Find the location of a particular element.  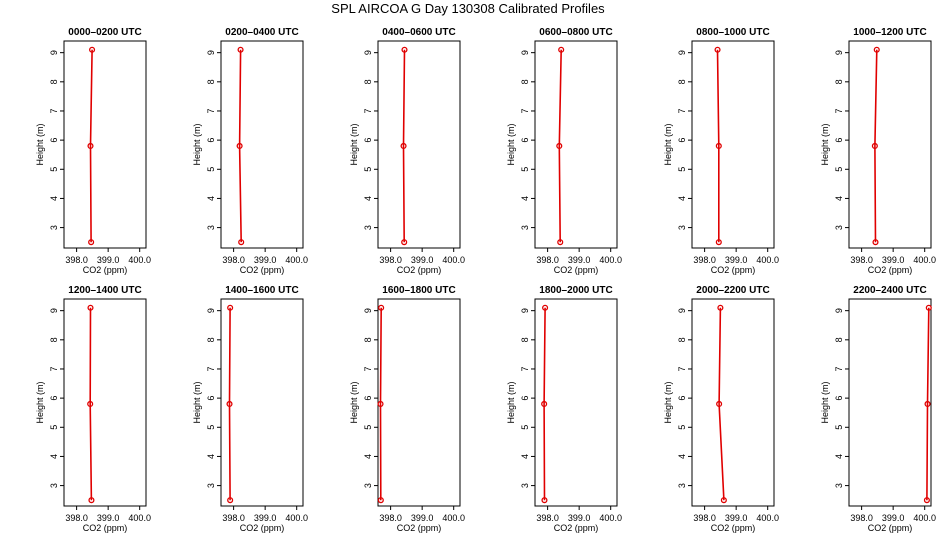

panel-title: 0400–0600 UTC is located at coordinates (418, 32).